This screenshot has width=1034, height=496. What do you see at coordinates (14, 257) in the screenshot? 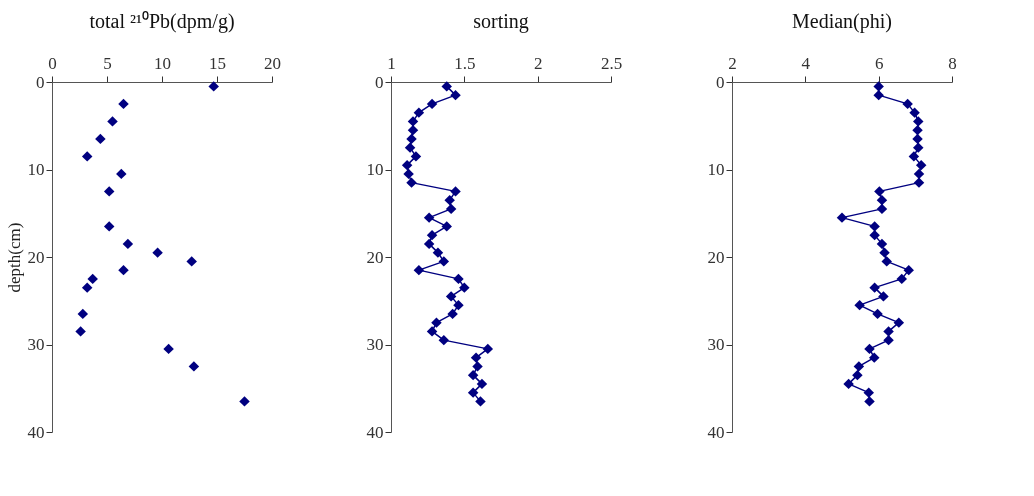
I see `y-axis-title: depth(cm)` at bounding box center [14, 257].